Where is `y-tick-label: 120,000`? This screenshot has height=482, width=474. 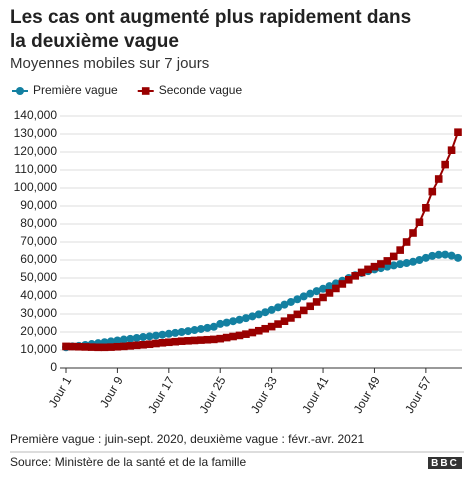
y-tick-label: 120,000 is located at coordinates (36, 151).